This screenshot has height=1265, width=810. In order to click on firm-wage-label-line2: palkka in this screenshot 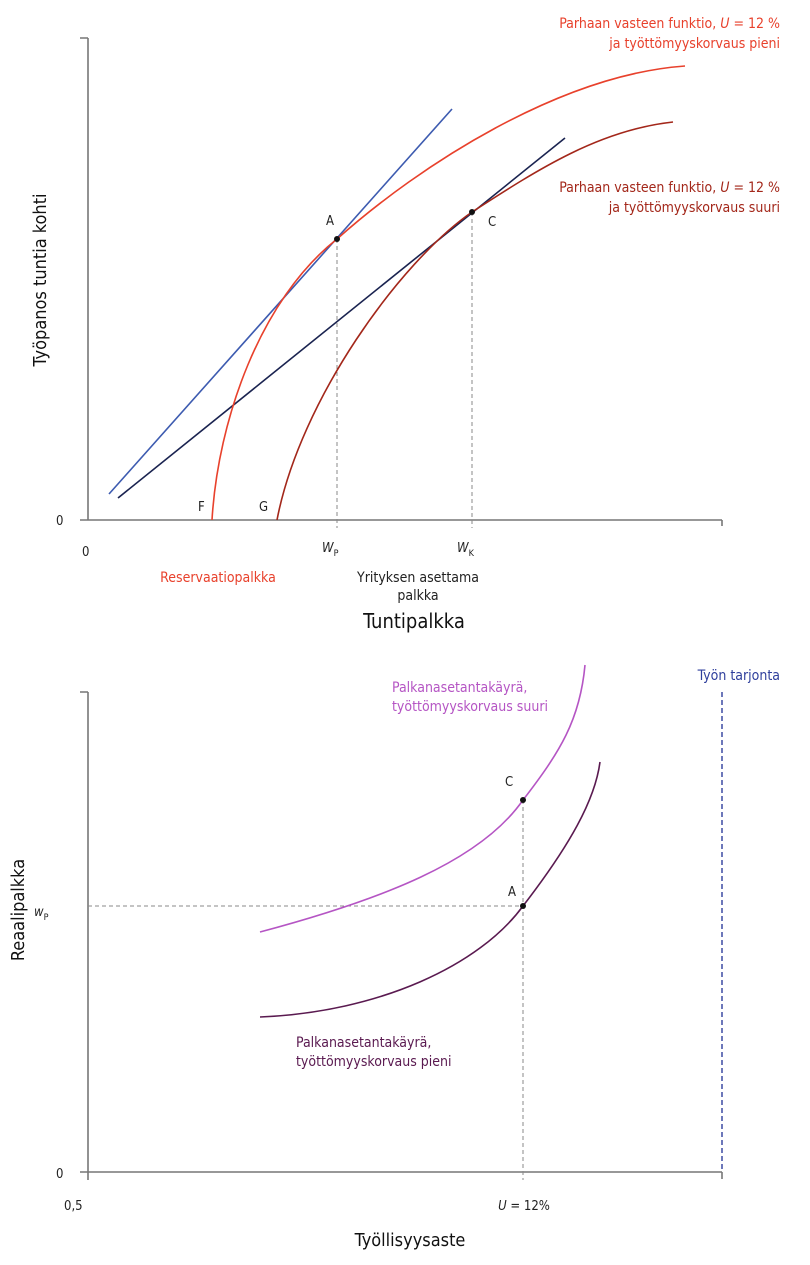, I will do `click(417, 596)`.